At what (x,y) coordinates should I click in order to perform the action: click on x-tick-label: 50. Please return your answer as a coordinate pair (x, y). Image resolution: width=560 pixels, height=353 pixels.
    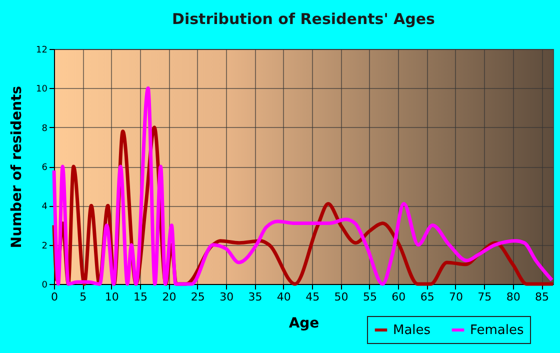
    Looking at the image, I should click on (341, 297).